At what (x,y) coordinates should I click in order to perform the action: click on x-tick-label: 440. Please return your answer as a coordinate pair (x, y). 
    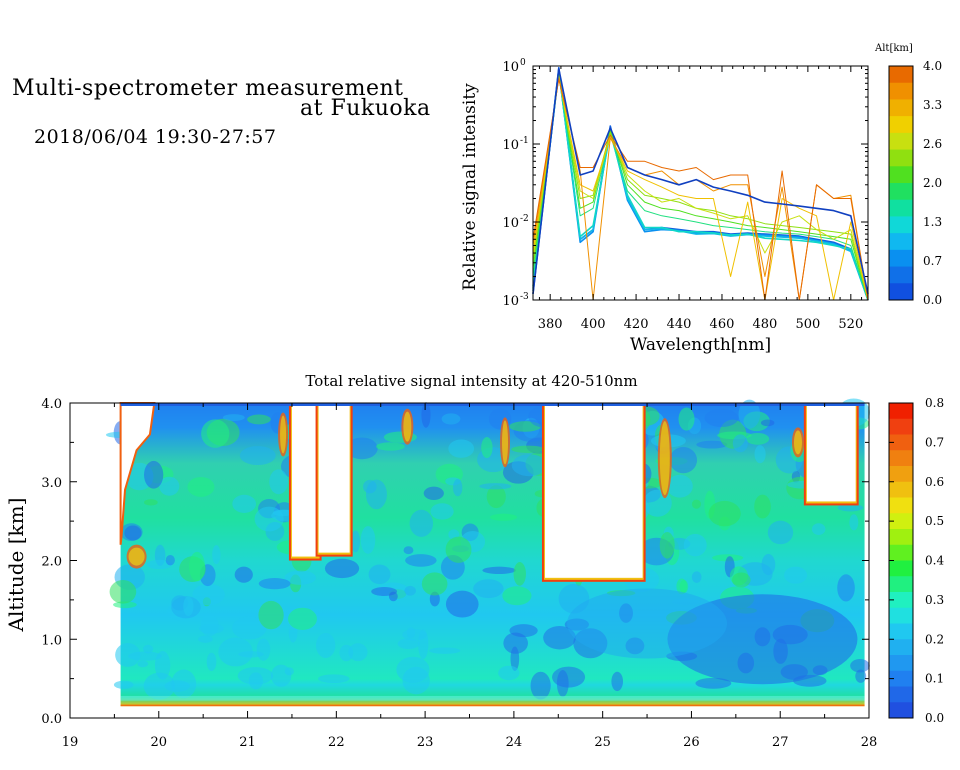
    Looking at the image, I should click on (679, 324).